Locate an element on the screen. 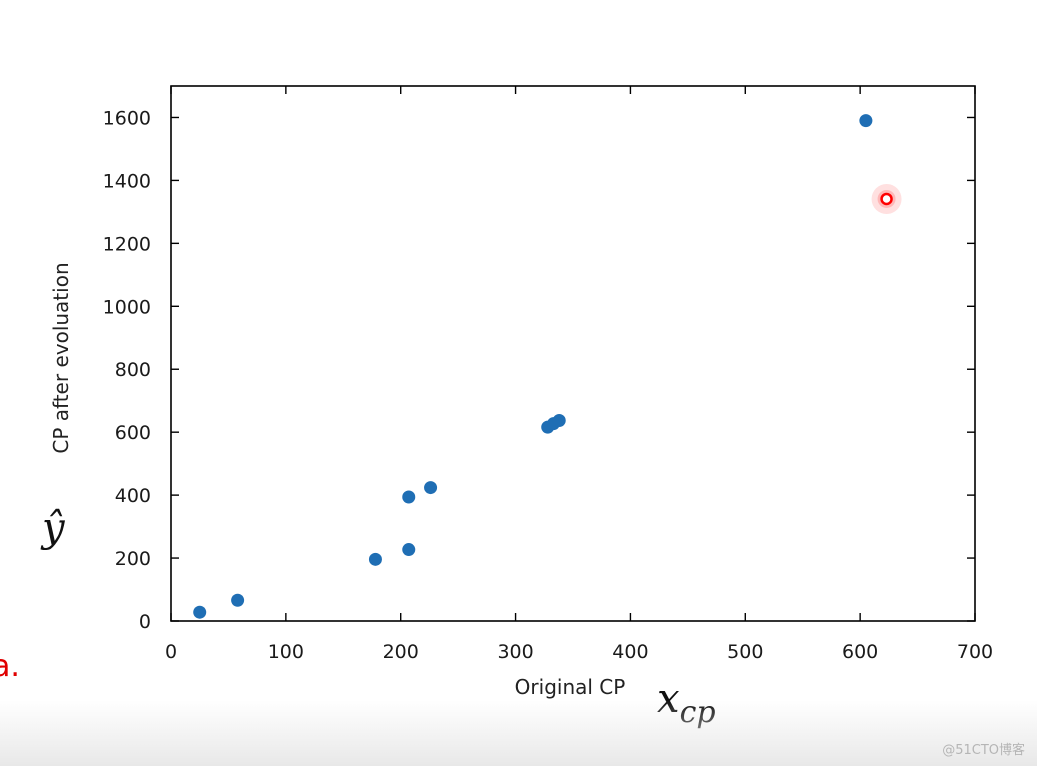 This screenshot has height=766, width=1037. x-axis-label: Original CP is located at coordinates (570, 687).